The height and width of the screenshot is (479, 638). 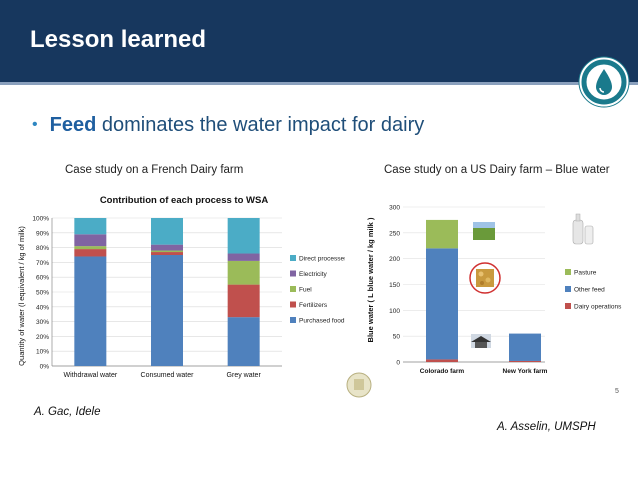 What do you see at coordinates (313, 305) in the screenshot?
I see `legend-label: Fertilizers` at bounding box center [313, 305].